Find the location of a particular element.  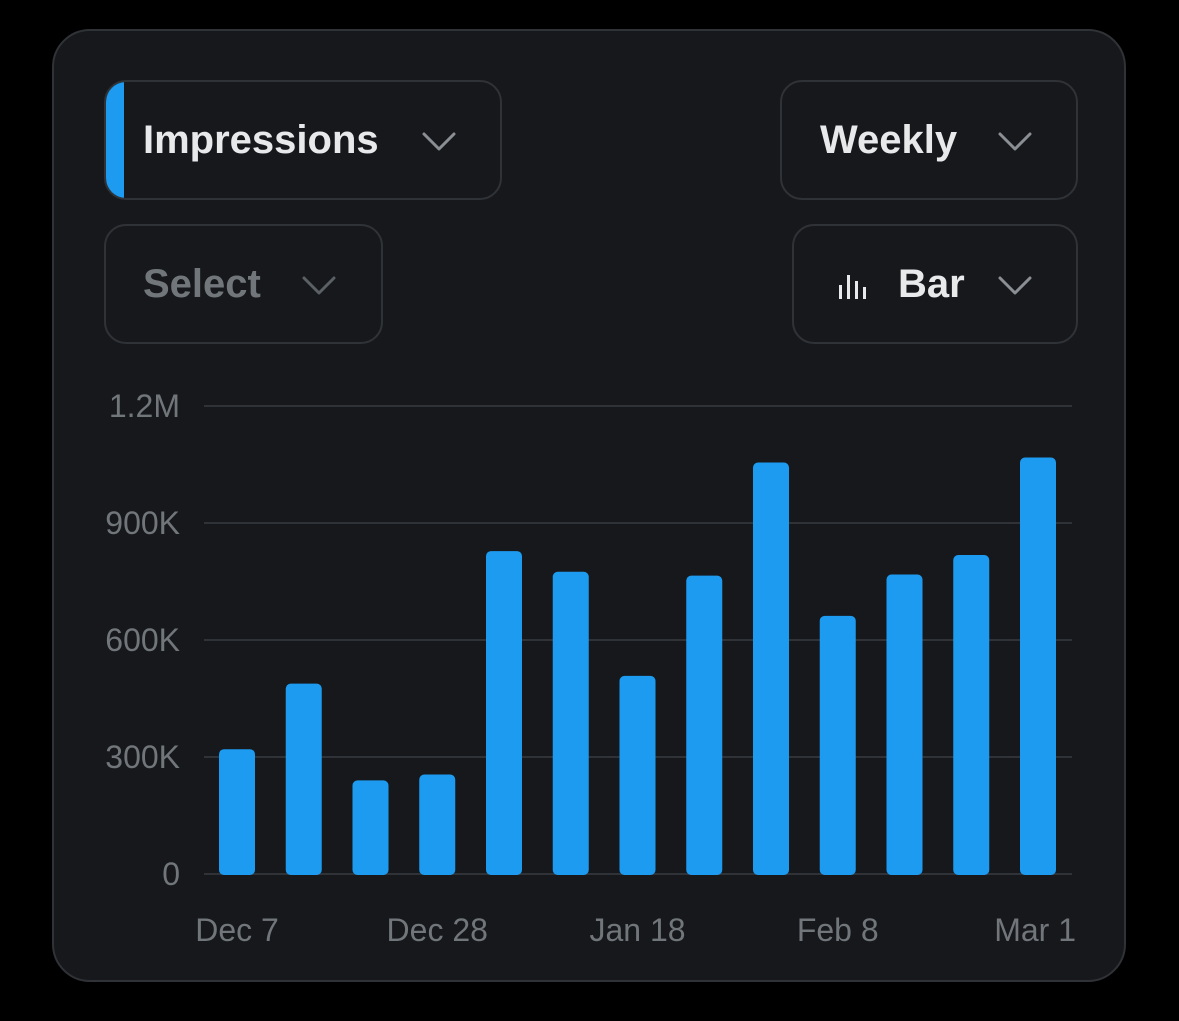

period-dropdown-label: Weekly is located at coordinates (889, 140).